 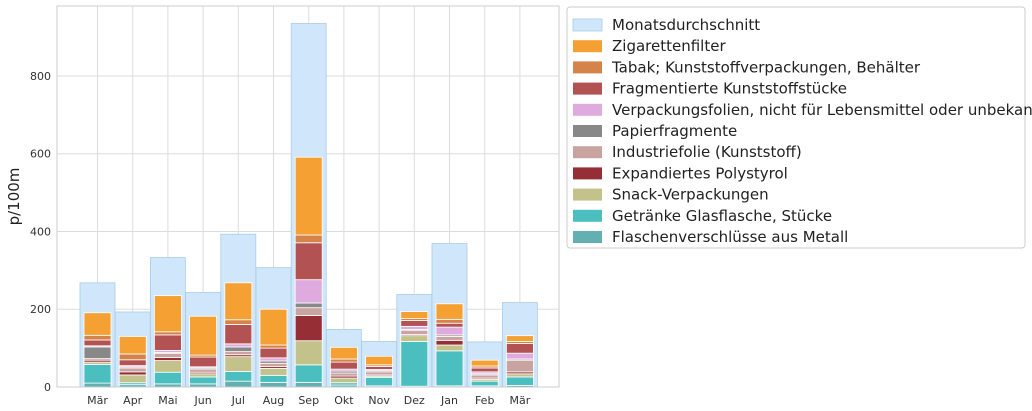 What do you see at coordinates (707, 152) in the screenshot?
I see `legend-label: Industriefolie (Kunststoff)` at bounding box center [707, 152].